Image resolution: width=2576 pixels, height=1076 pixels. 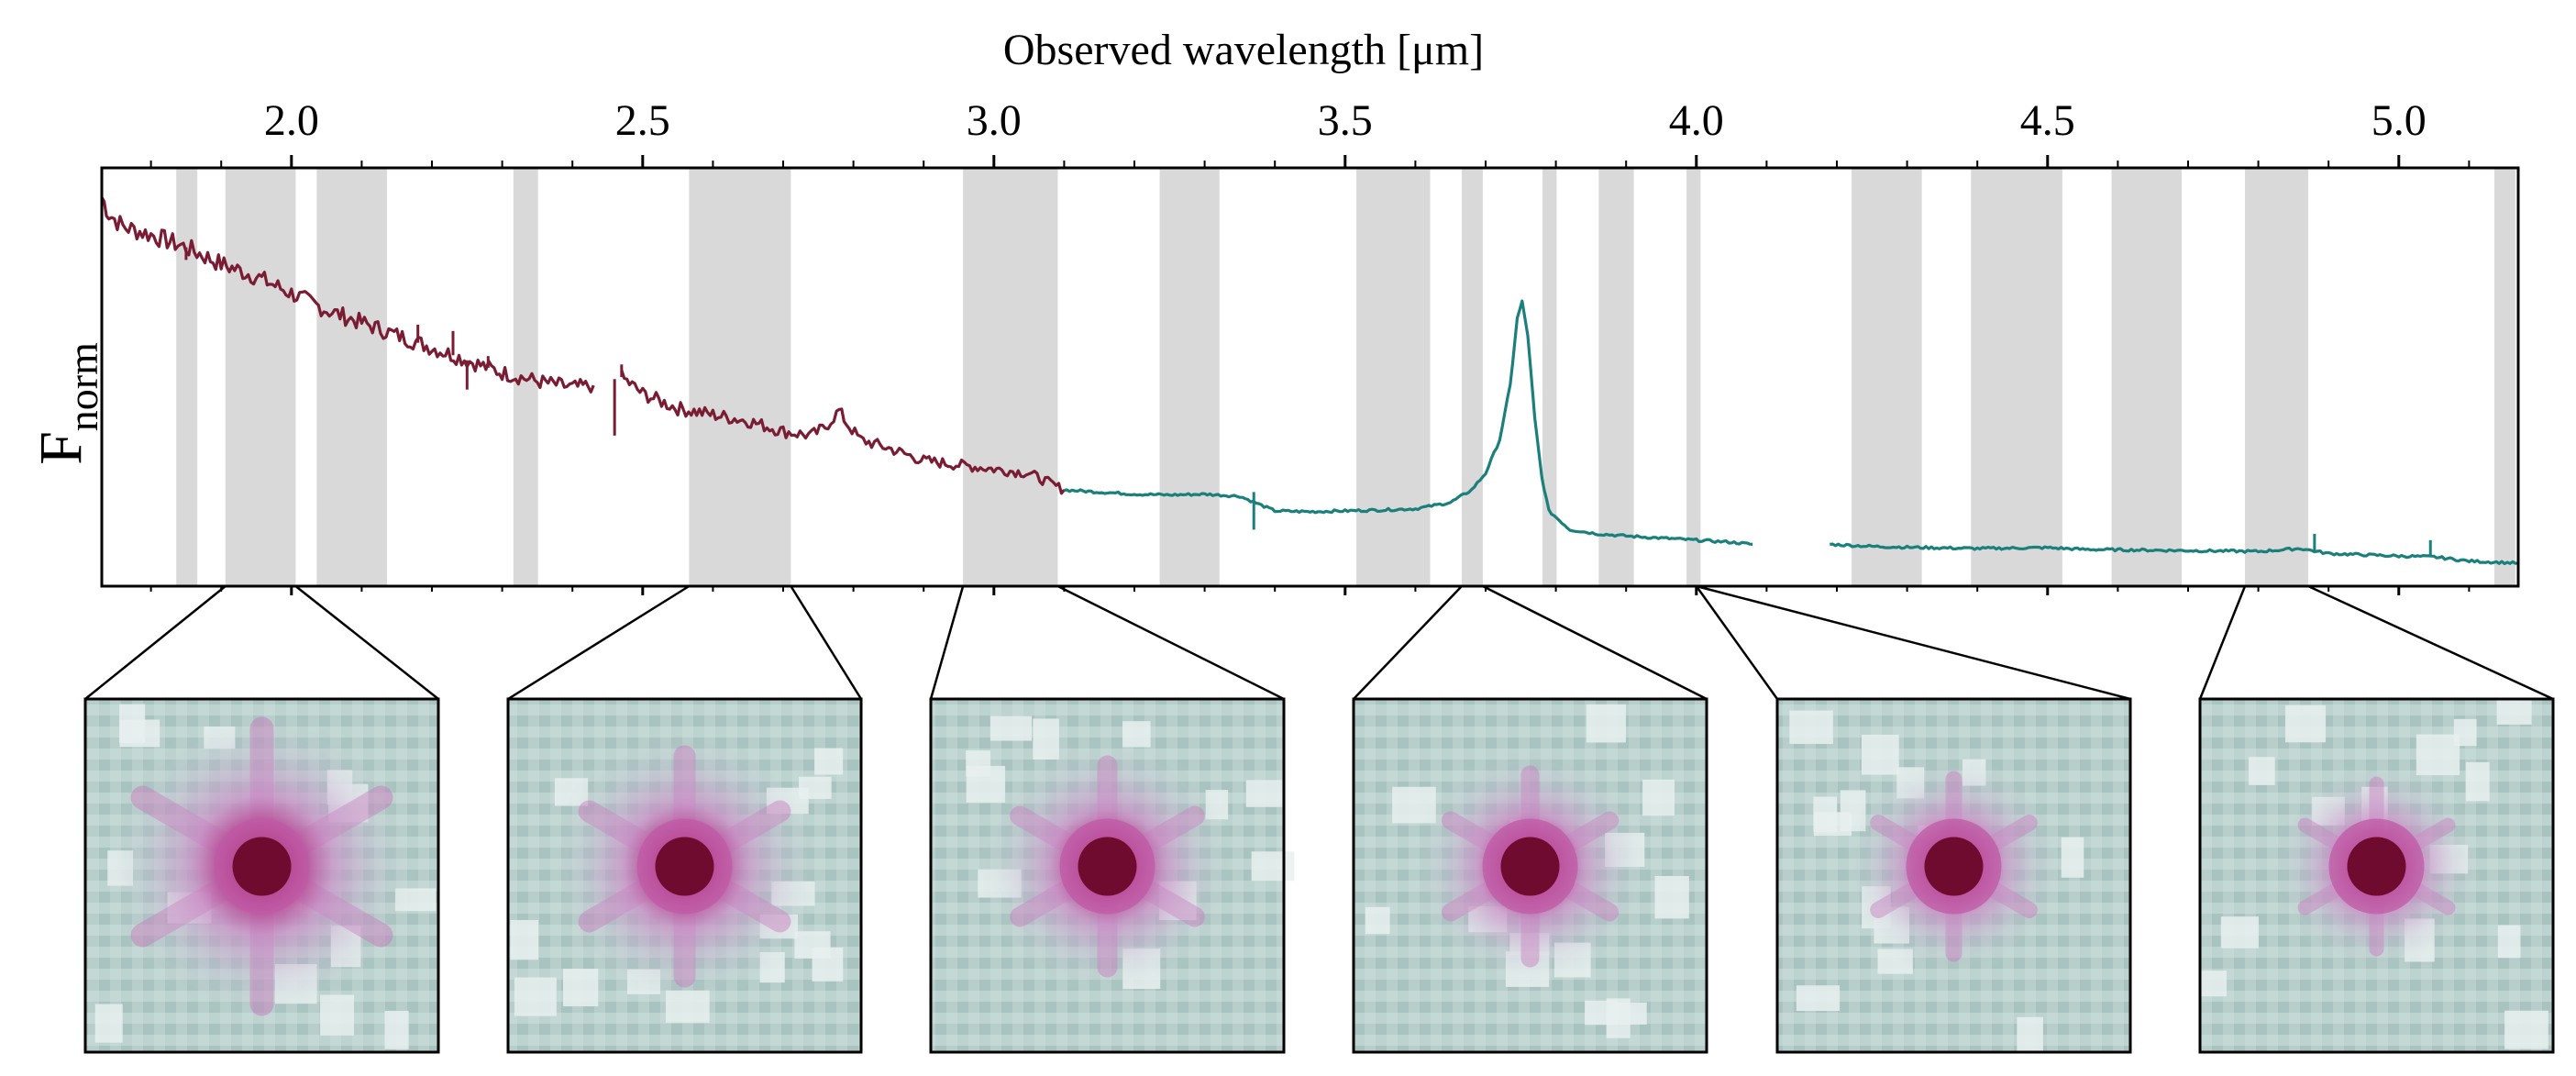 I want to click on y-axis-title-sub: norm, so click(x=83, y=386).